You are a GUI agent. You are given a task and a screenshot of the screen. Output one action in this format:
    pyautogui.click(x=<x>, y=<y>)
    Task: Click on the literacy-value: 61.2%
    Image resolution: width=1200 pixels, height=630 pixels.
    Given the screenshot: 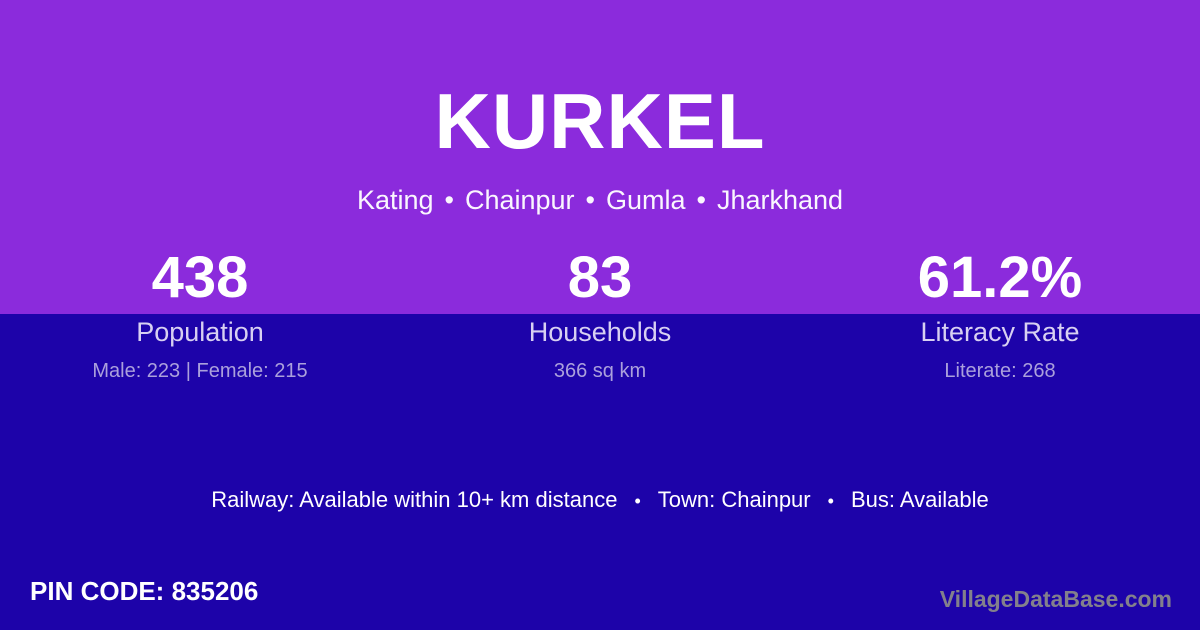 What is the action you would take?
    pyautogui.click(x=1000, y=277)
    